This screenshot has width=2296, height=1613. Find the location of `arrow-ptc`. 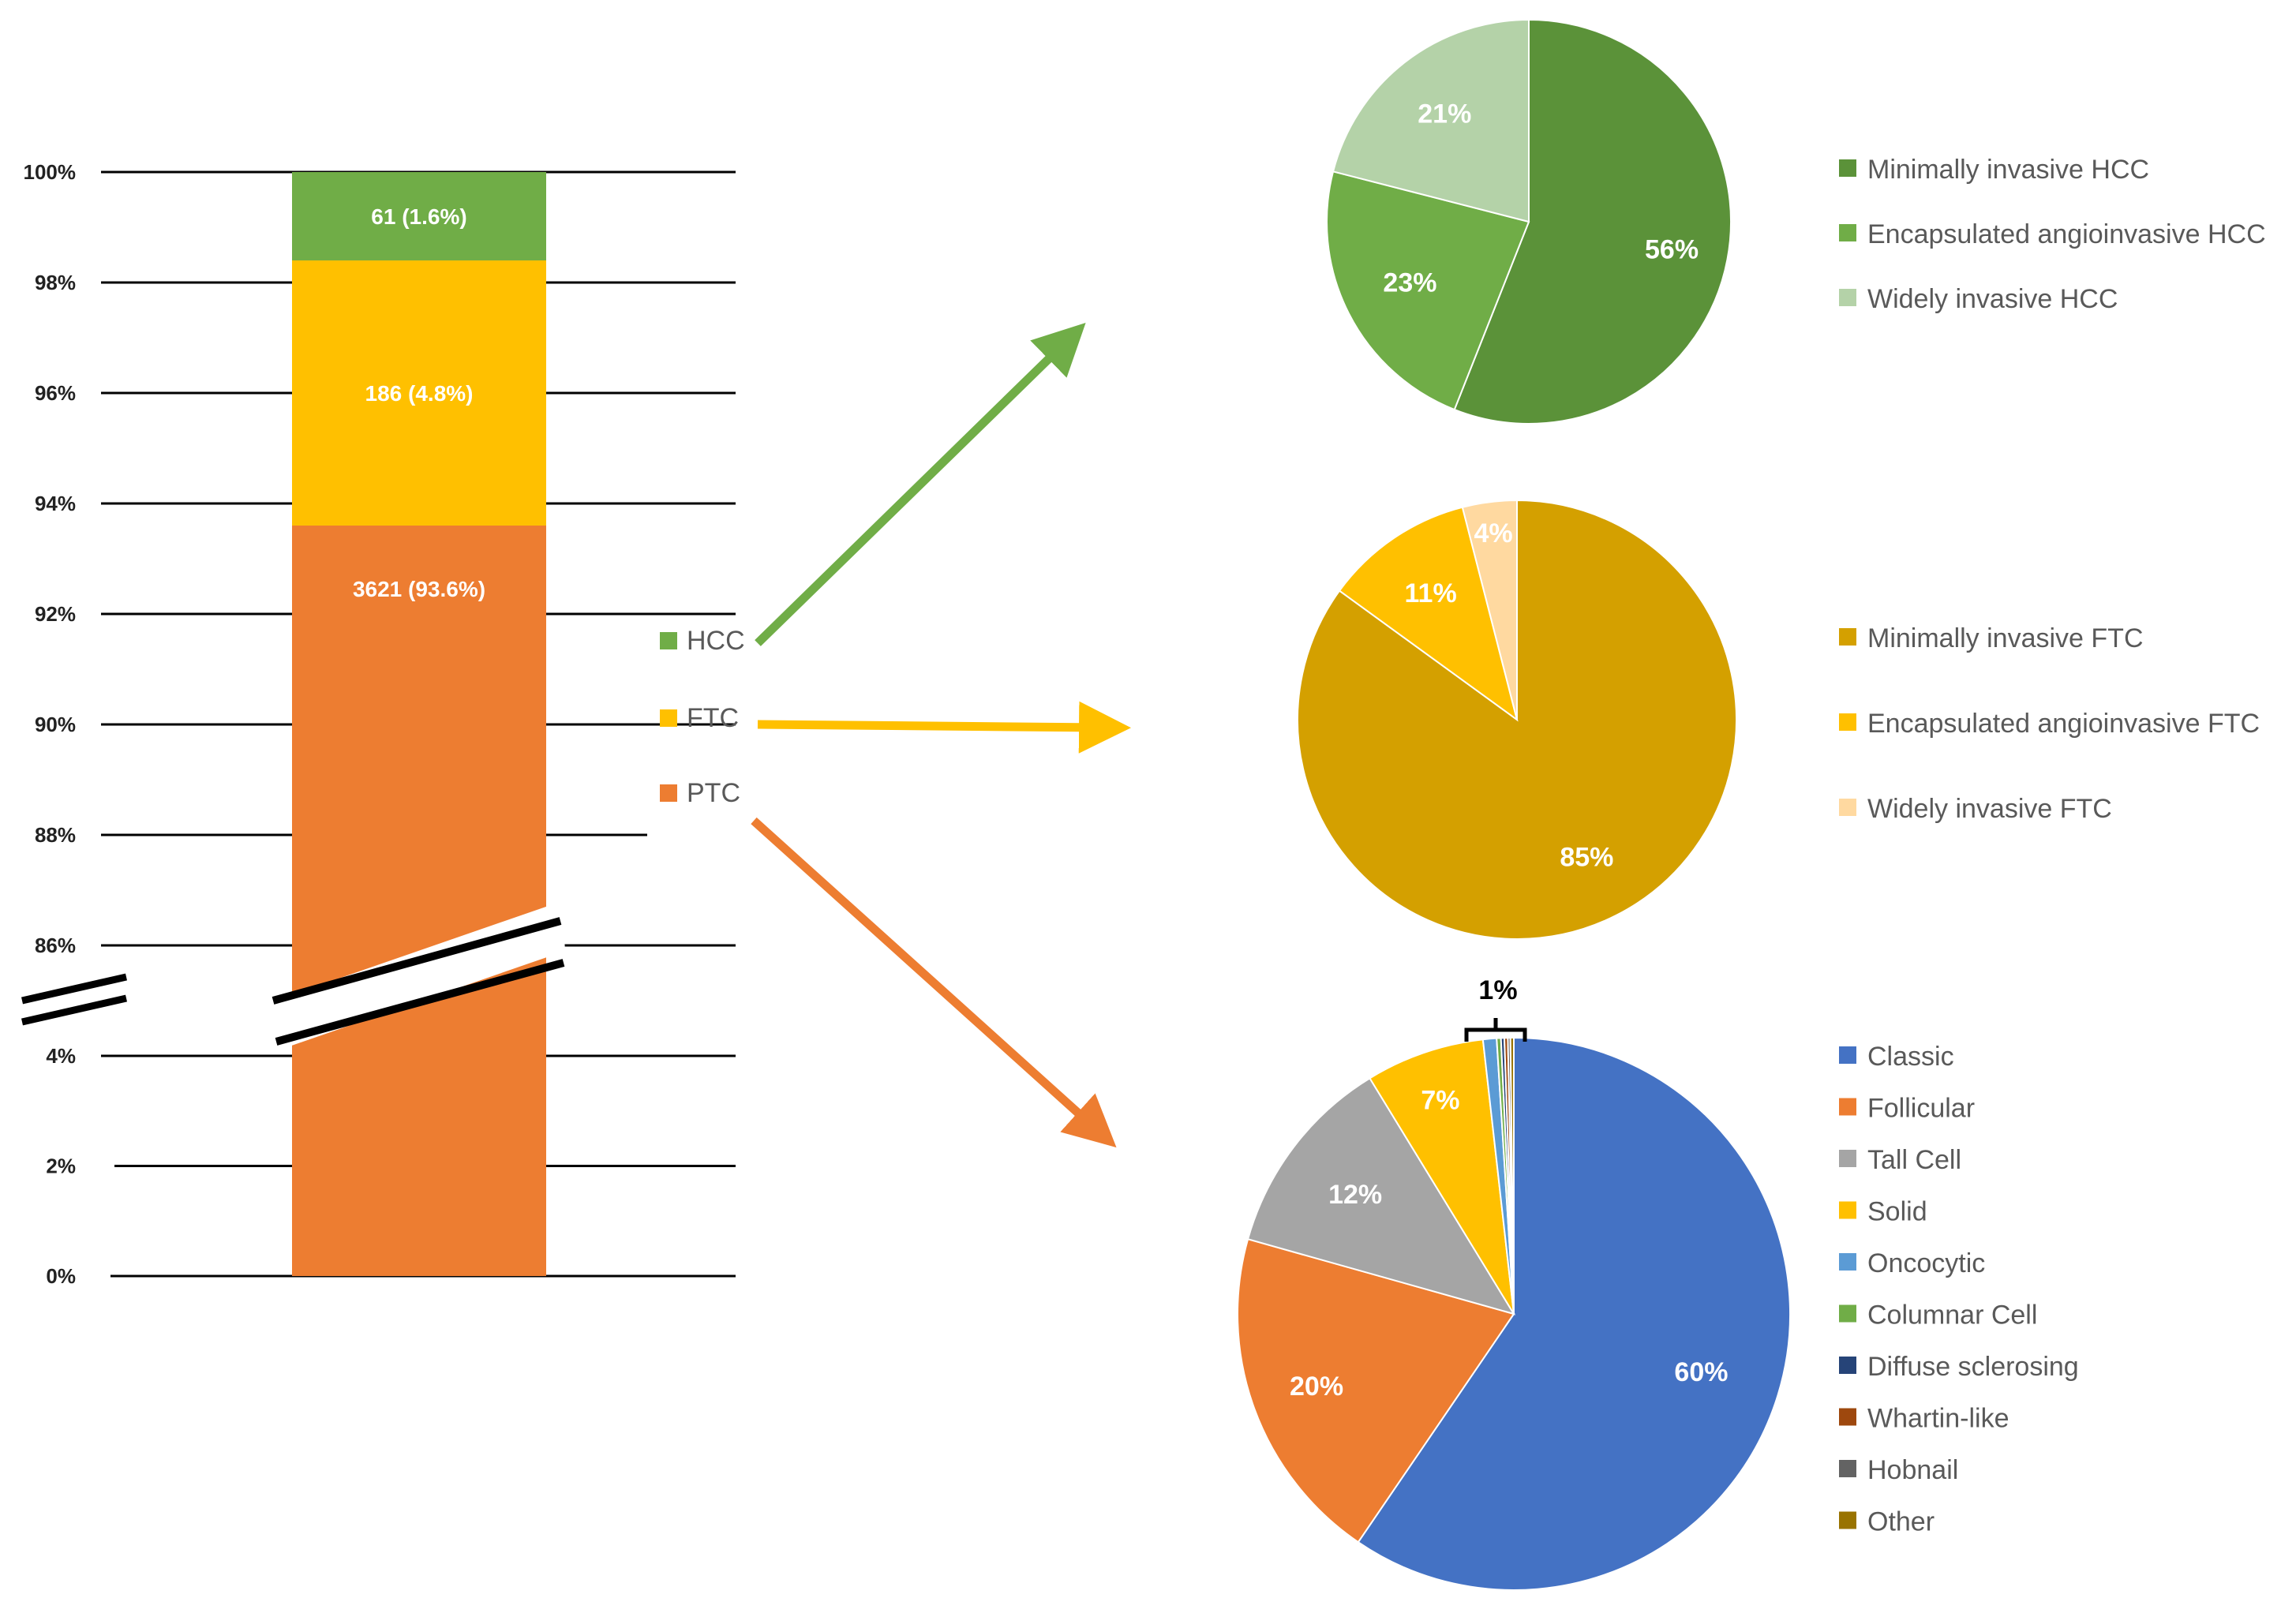

arrow-ptc is located at coordinates (934, 982).